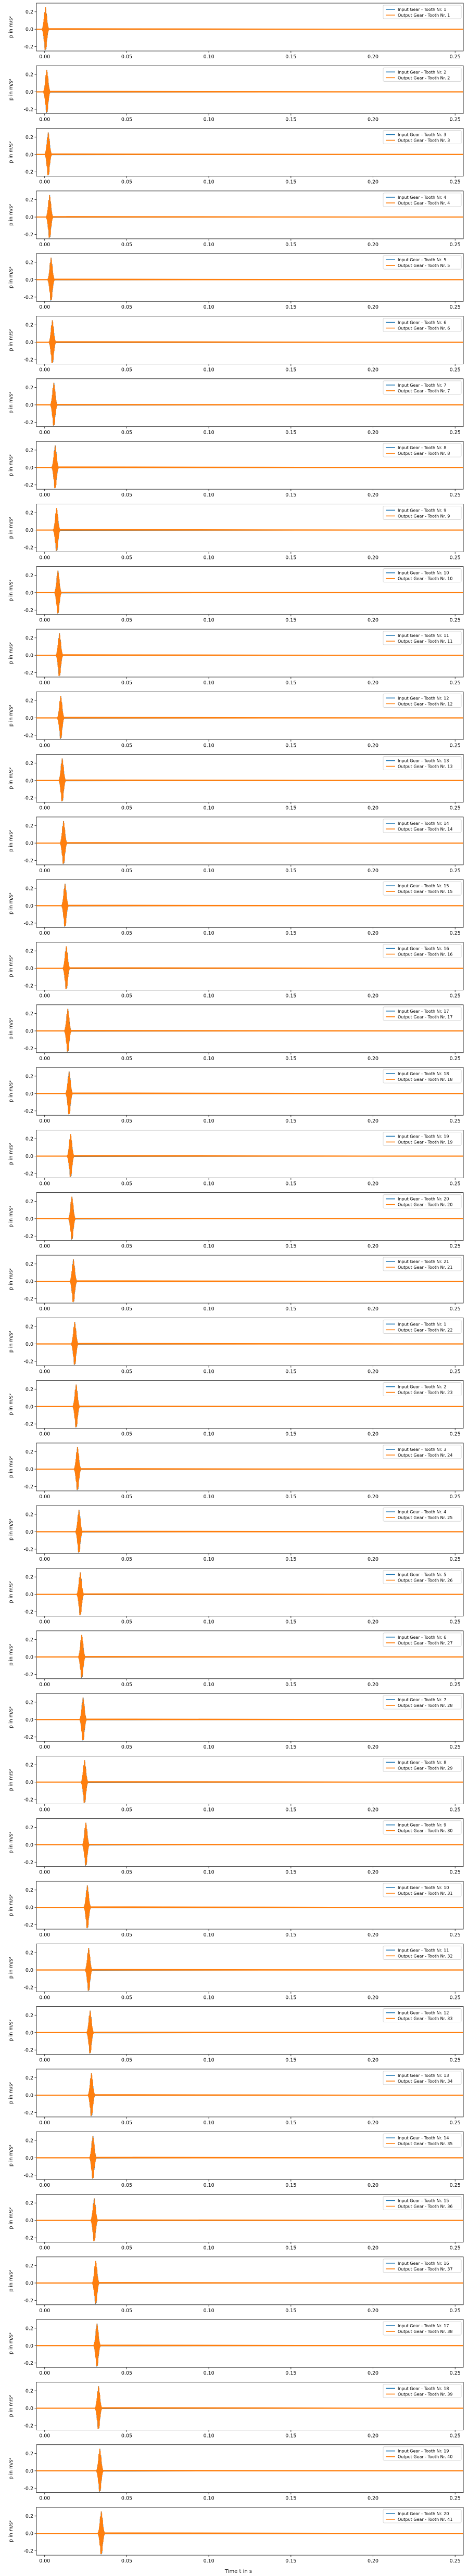  Describe the element at coordinates (423, 1074) in the screenshot. I see `legend-entry-input-label: Input Gear - Tooth Nr. 18` at that location.